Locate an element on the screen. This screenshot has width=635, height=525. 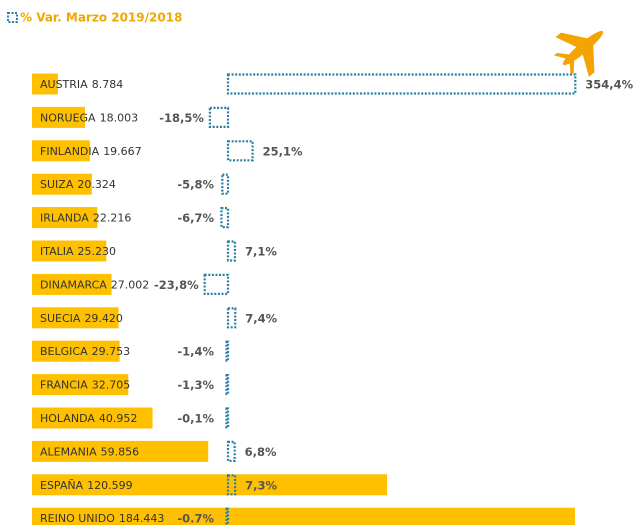
value-label: 20.324 is located at coordinates (96, 184).